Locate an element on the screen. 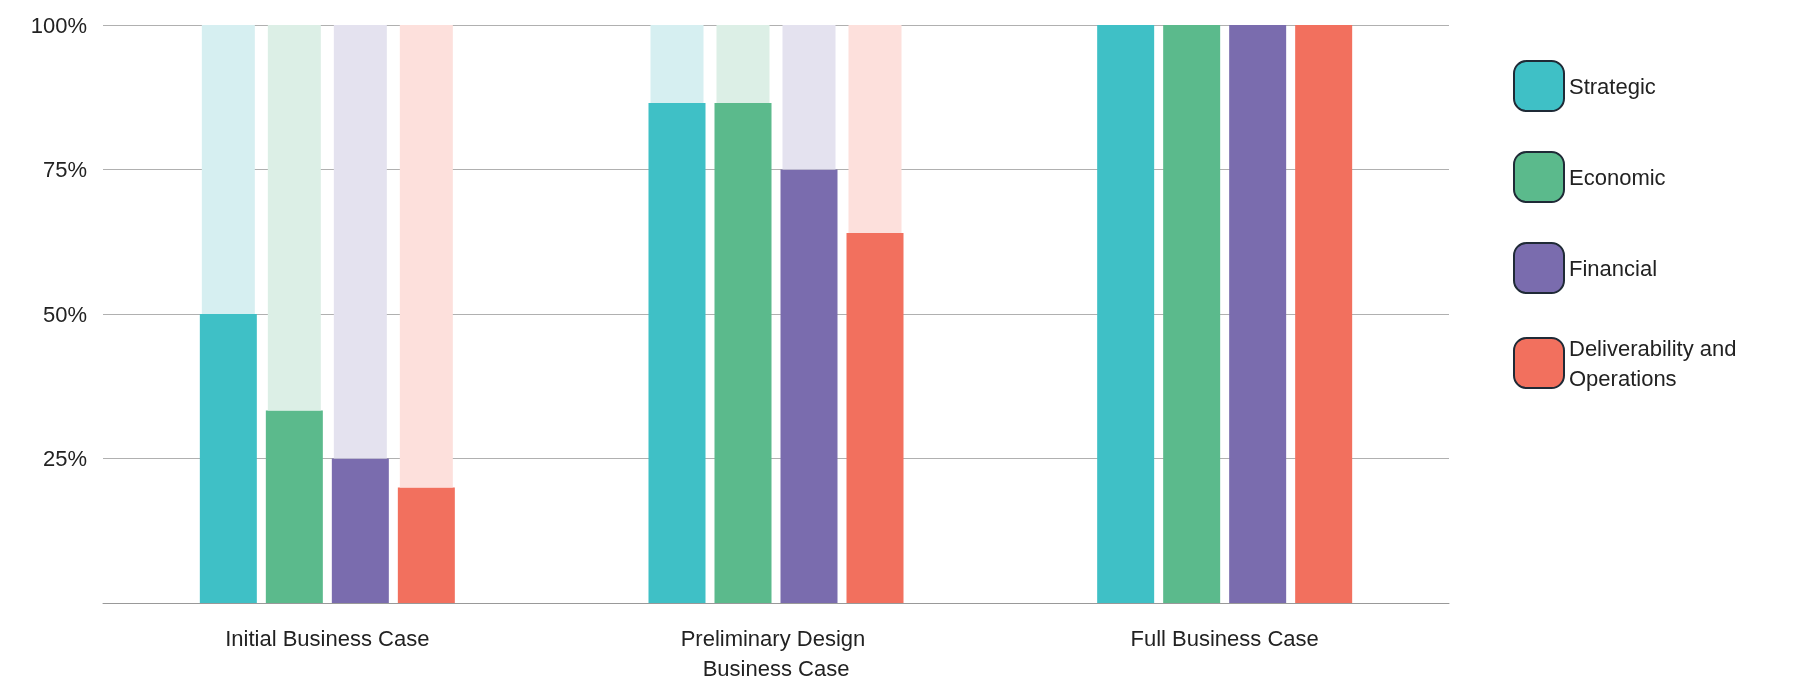 Image resolution: width=1794 pixels, height=693 pixels. x-tick-label: Initial Business Case is located at coordinates (327, 638).